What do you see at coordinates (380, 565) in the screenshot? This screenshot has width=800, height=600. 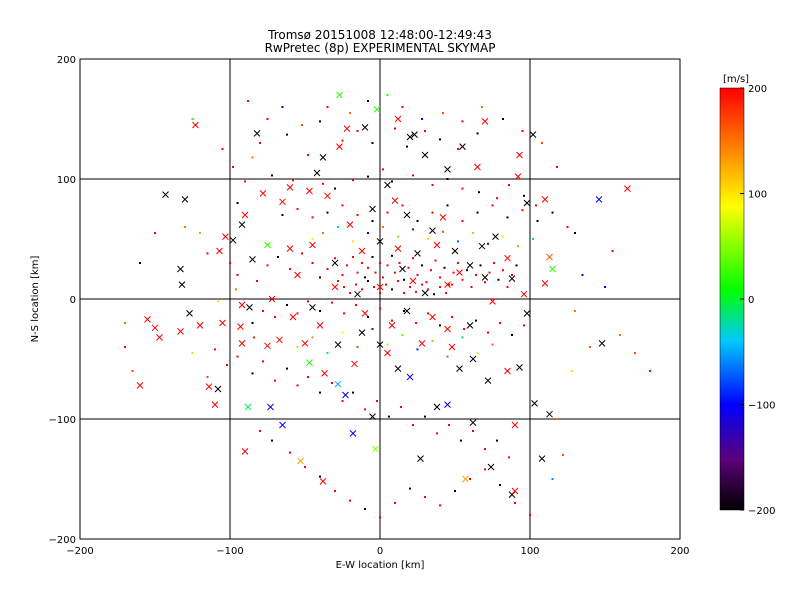 I see `x-axis-label: E-W location [km]` at bounding box center [380, 565].